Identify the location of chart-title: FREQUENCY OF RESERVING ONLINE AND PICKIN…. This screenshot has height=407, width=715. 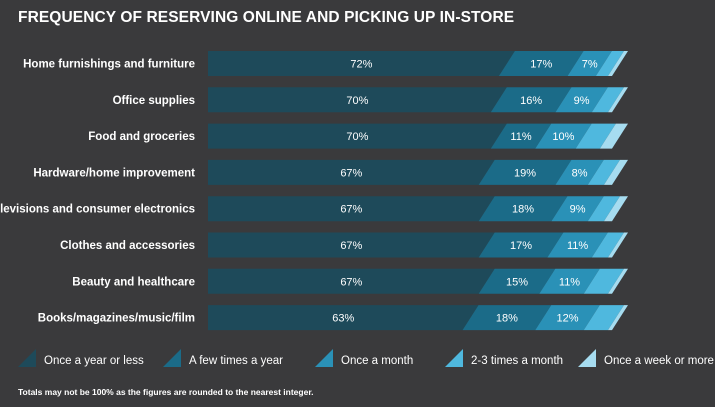
(266, 17).